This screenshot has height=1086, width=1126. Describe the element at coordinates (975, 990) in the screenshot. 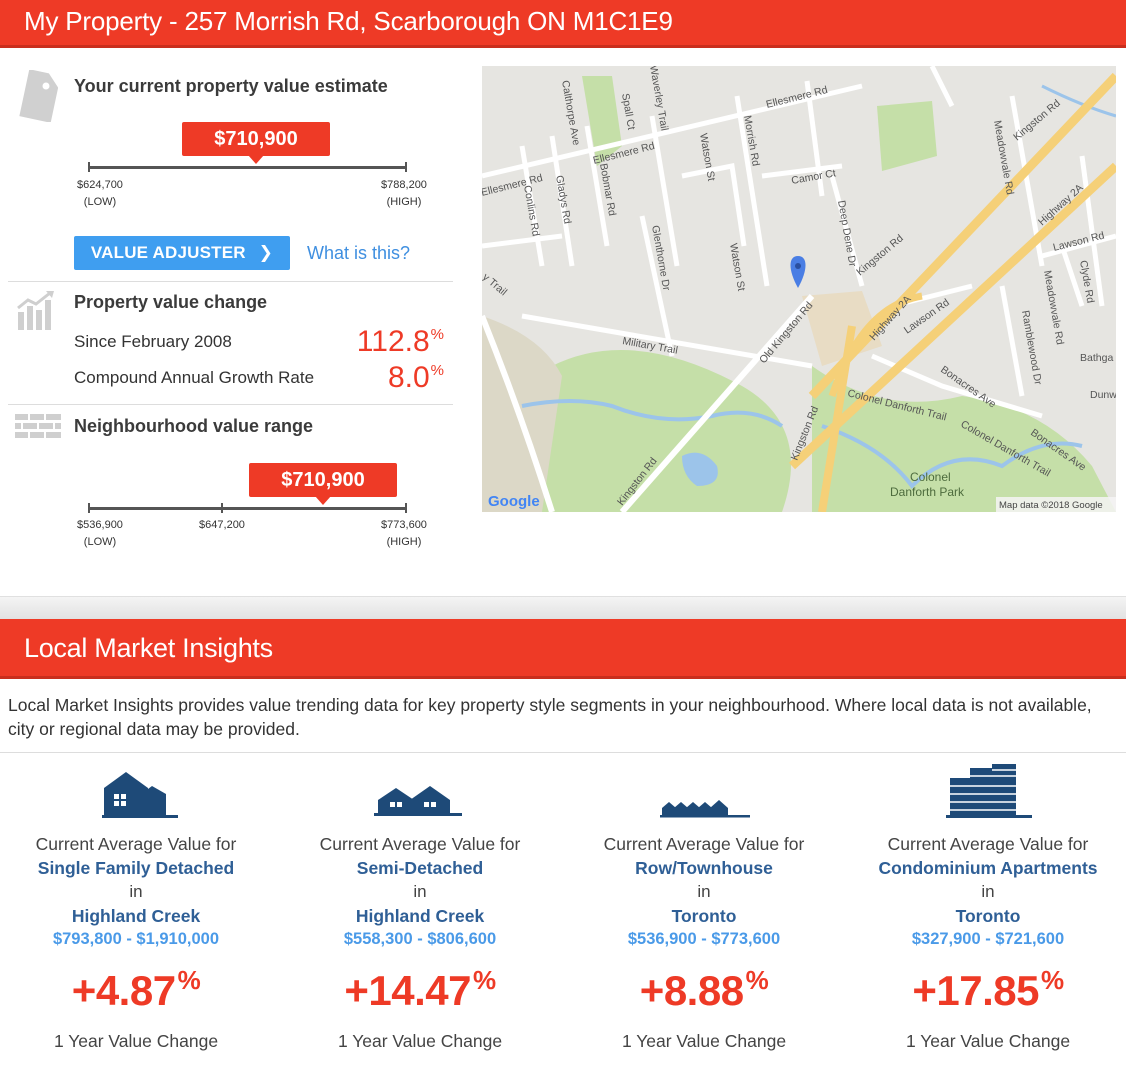

I see `segment-change-number: +17.85` at that location.